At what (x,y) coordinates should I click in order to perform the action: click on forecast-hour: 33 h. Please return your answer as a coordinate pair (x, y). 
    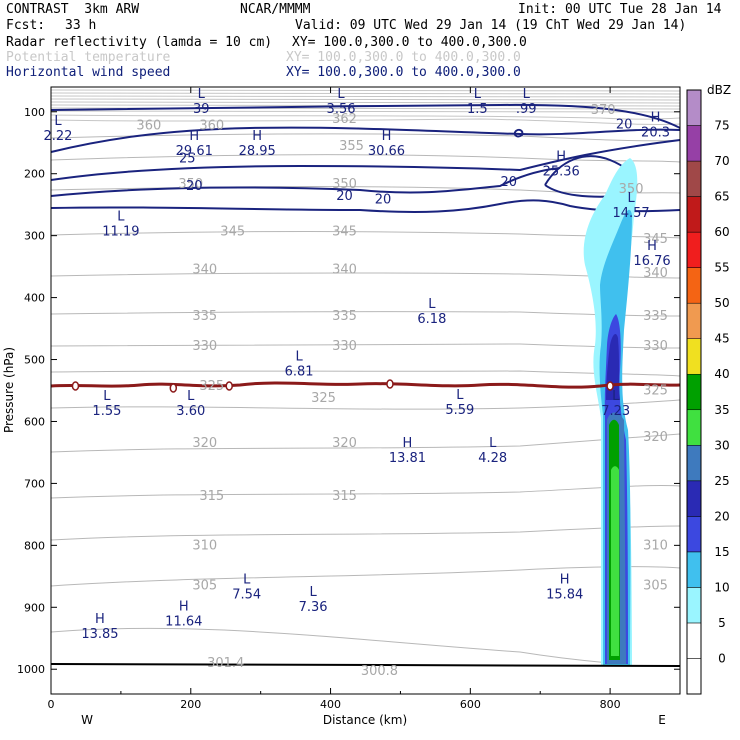
    Looking at the image, I should click on (81, 25).